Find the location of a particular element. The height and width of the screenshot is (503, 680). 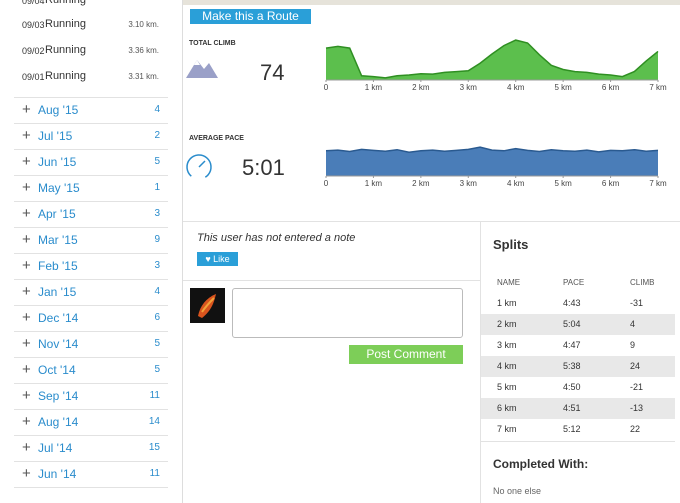

mountain-icon is located at coordinates (202, 69).